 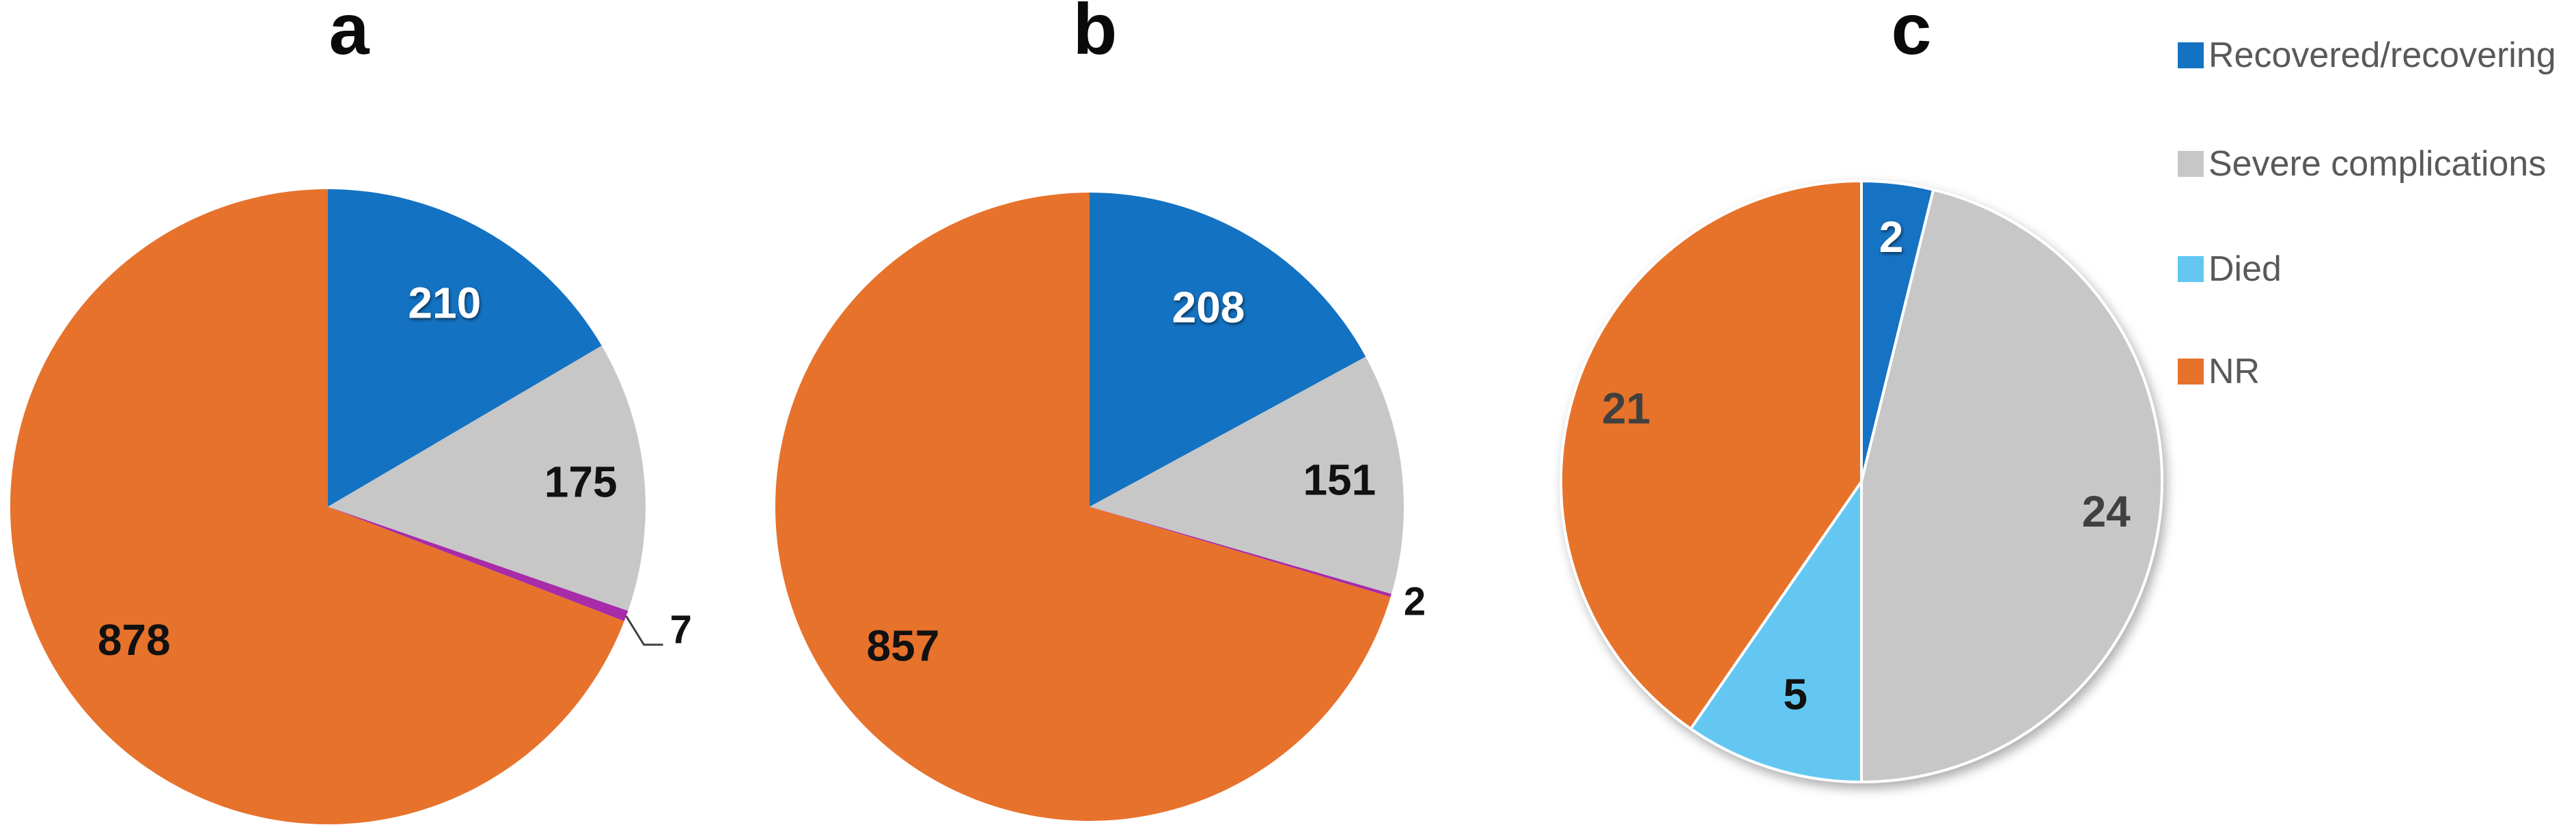 What do you see at coordinates (135, 640) in the screenshot?
I see `data-label-a-878: 878` at bounding box center [135, 640].